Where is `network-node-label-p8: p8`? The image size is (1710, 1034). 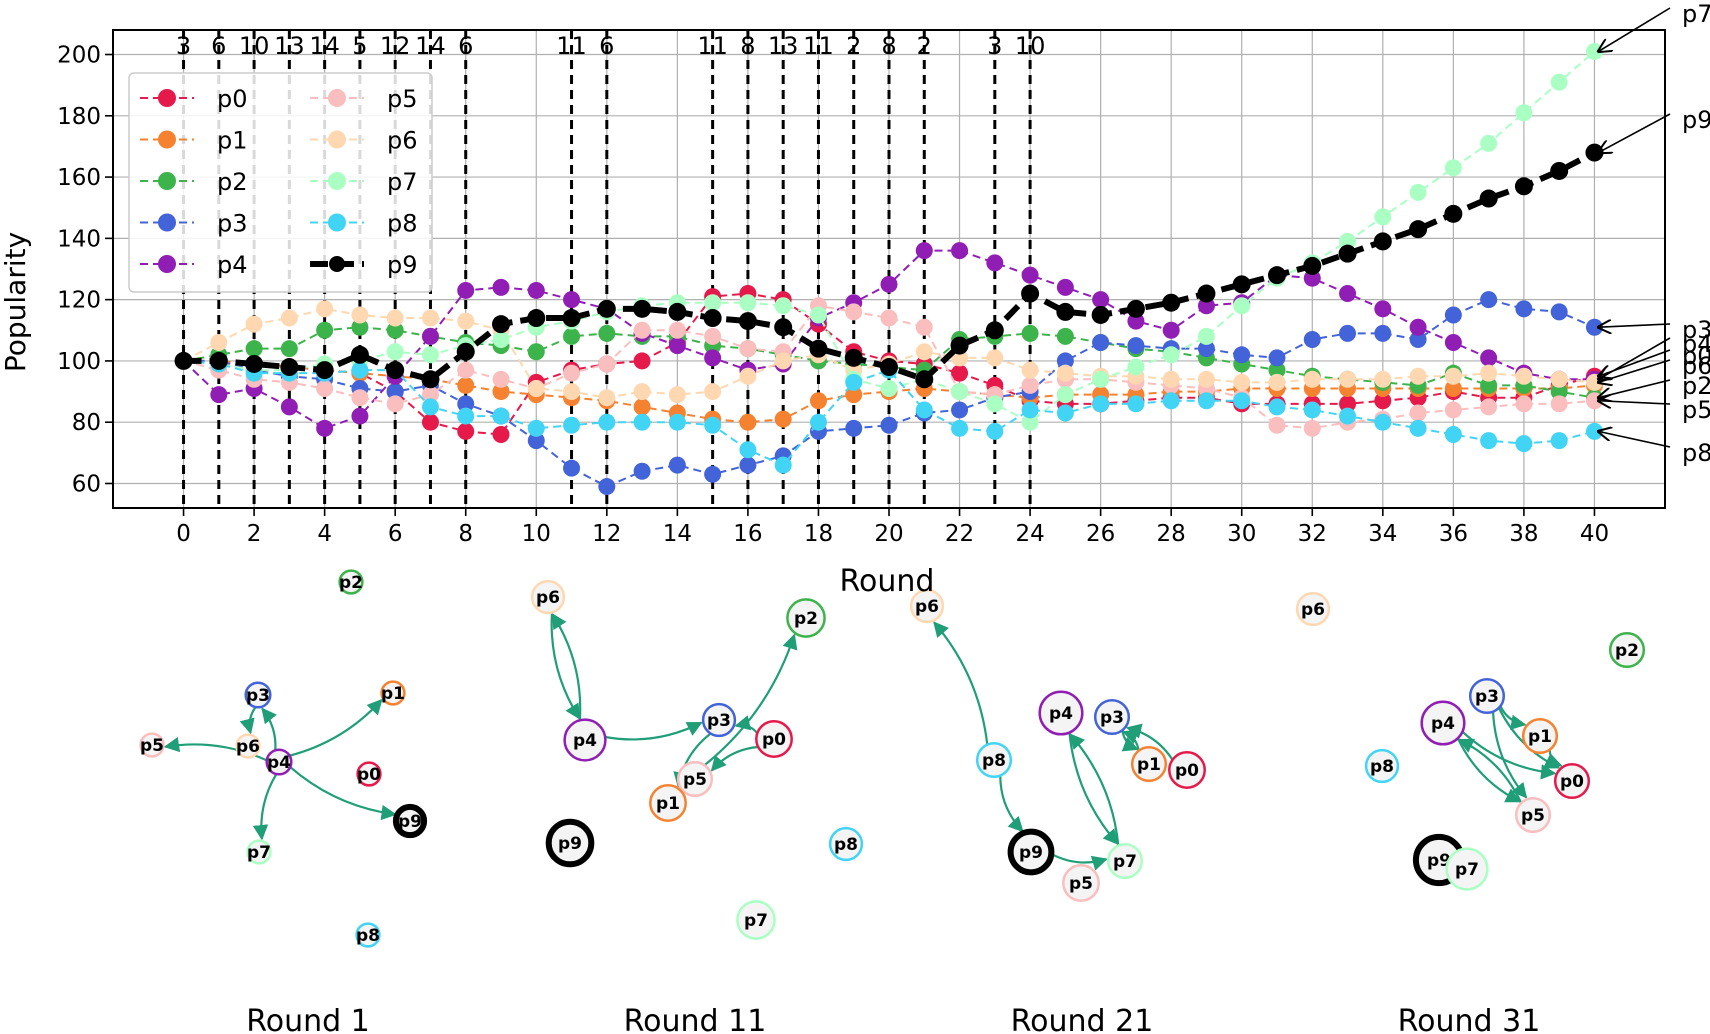
network-node-label-p8: p8 is located at coordinates (1382, 767).